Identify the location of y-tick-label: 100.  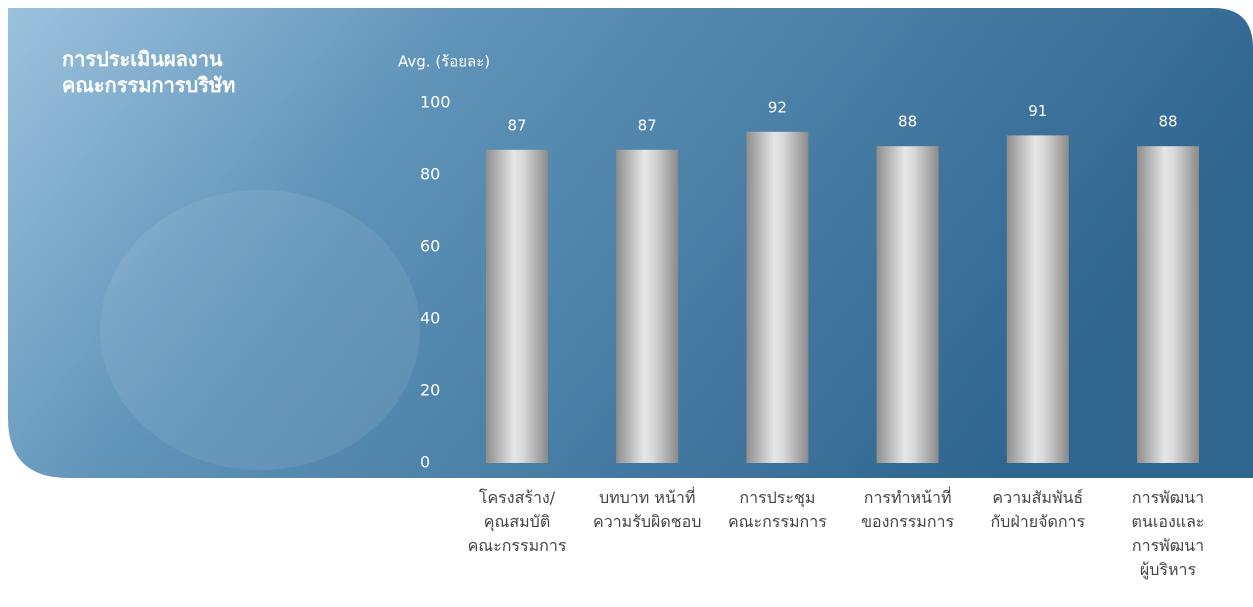
(435, 102).